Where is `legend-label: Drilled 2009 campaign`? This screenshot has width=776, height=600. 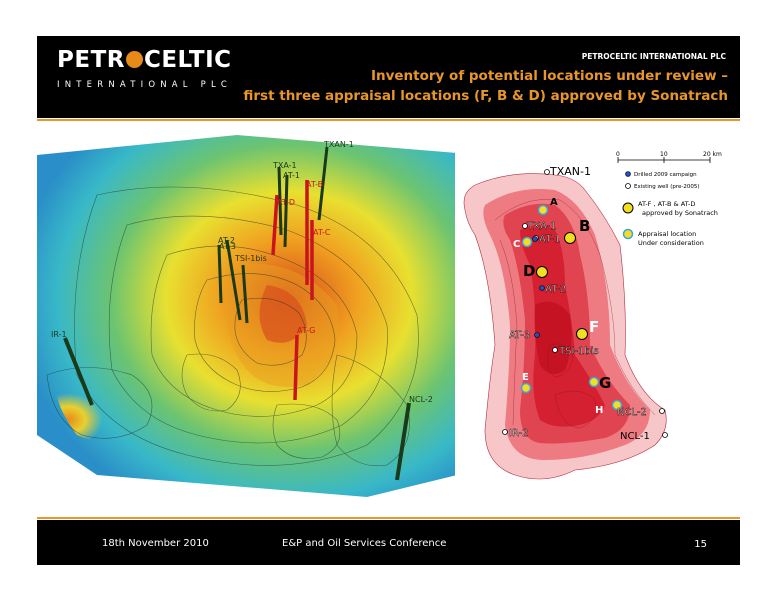 legend-label: Drilled 2009 campaign is located at coordinates (665, 175).